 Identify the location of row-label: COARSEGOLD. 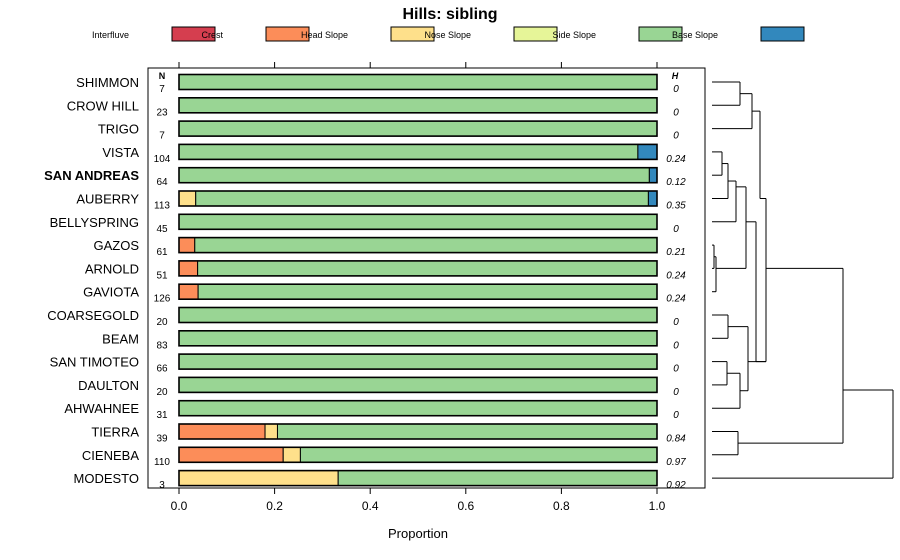
(93, 315).